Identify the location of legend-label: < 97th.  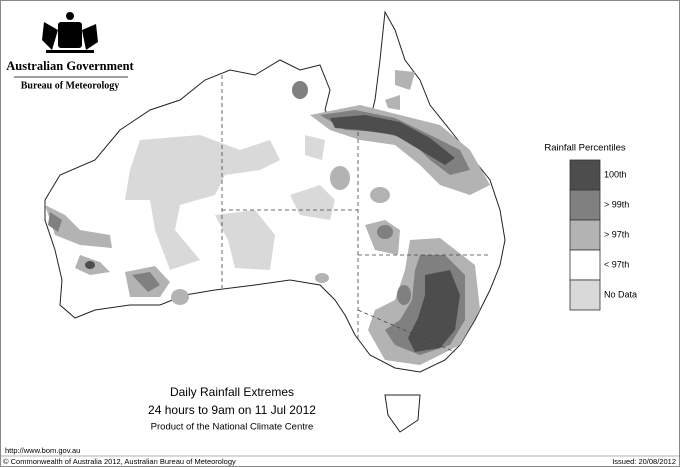
(616, 264).